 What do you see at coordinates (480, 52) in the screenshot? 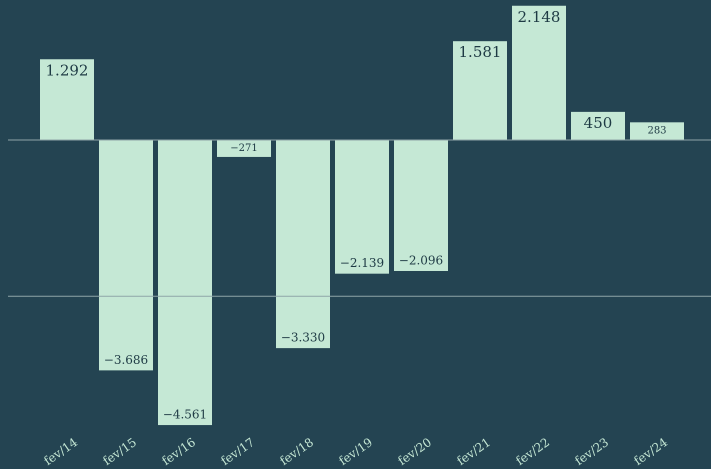
I see `value-label: 1.581` at bounding box center [480, 52].